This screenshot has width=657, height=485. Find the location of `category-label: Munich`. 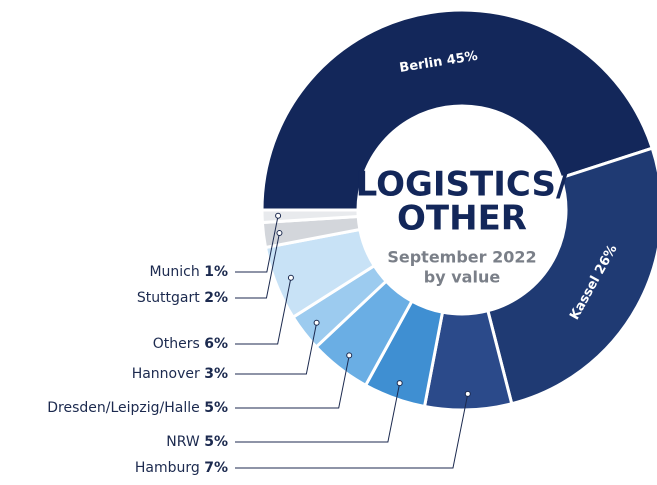

category-label: Munich is located at coordinates (174, 272).